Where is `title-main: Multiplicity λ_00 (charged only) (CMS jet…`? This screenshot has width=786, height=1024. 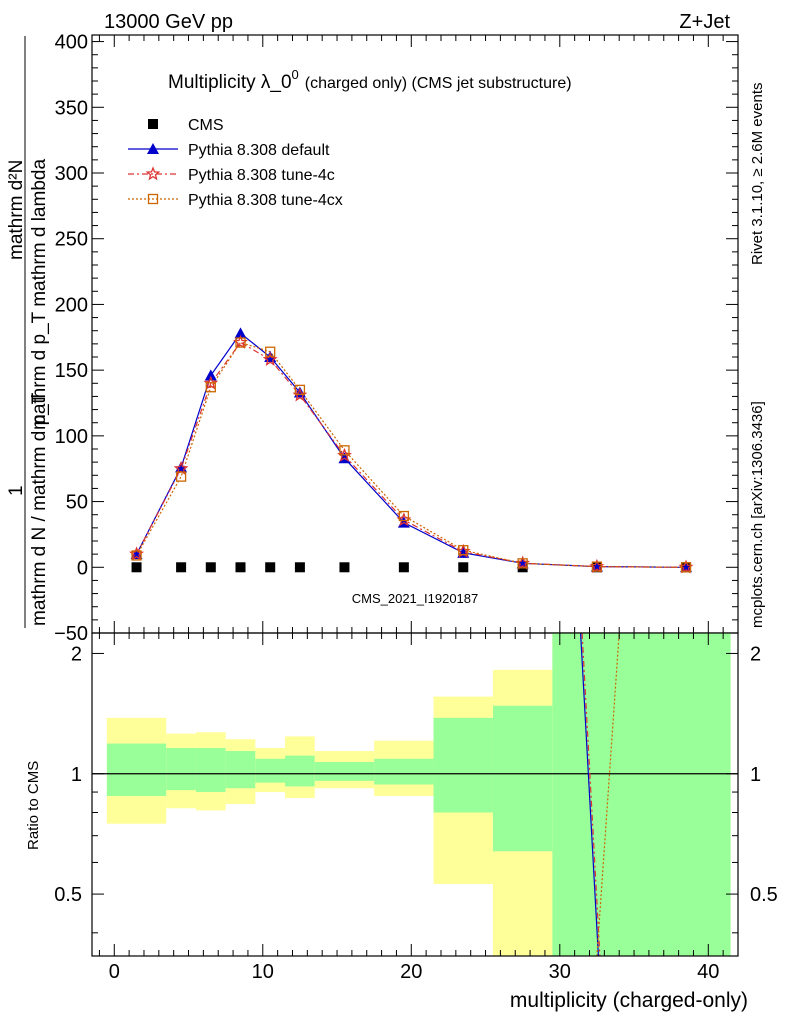 title-main: Multiplicity λ_00 (charged only) (CMS jet… is located at coordinates (370, 80).